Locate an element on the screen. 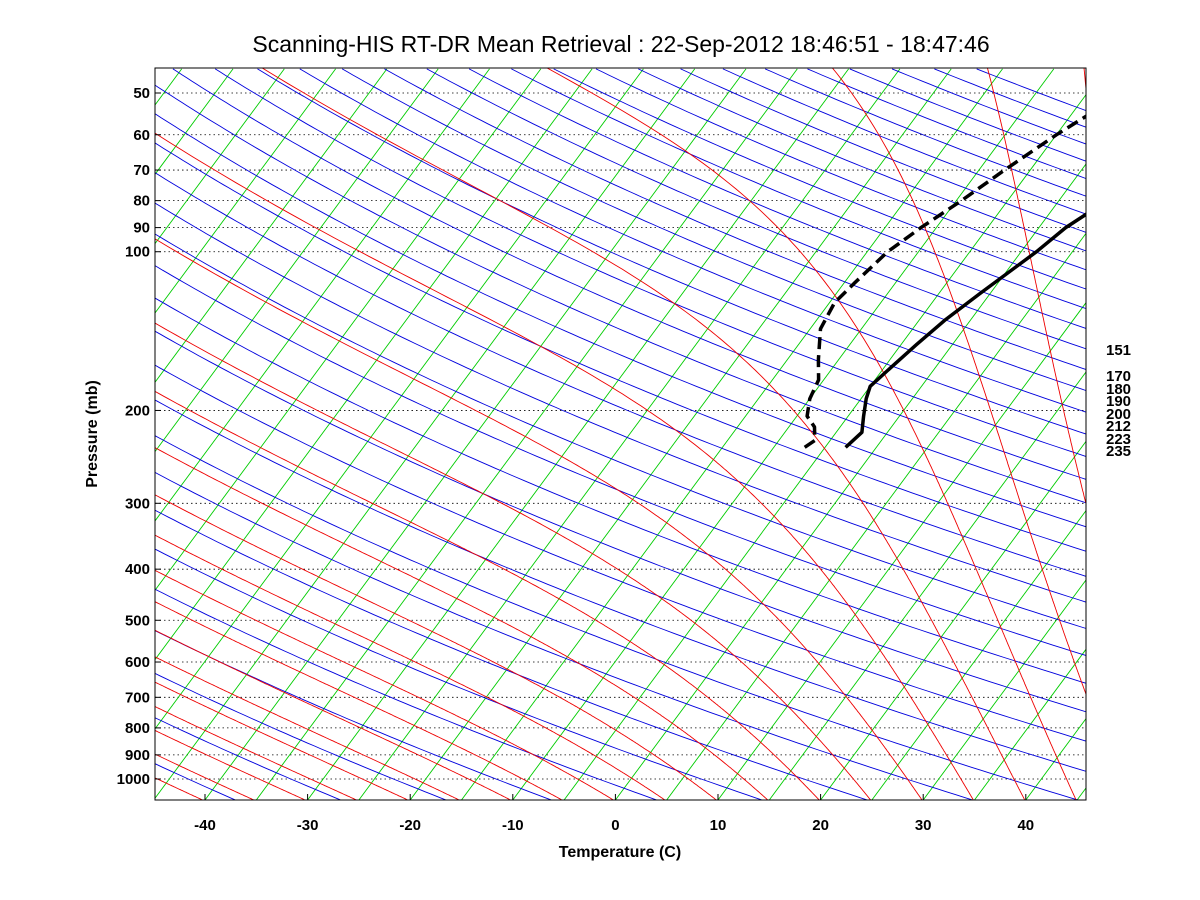 This screenshot has width=1200, height=900. y-tick-label: 300 is located at coordinates (137, 503).